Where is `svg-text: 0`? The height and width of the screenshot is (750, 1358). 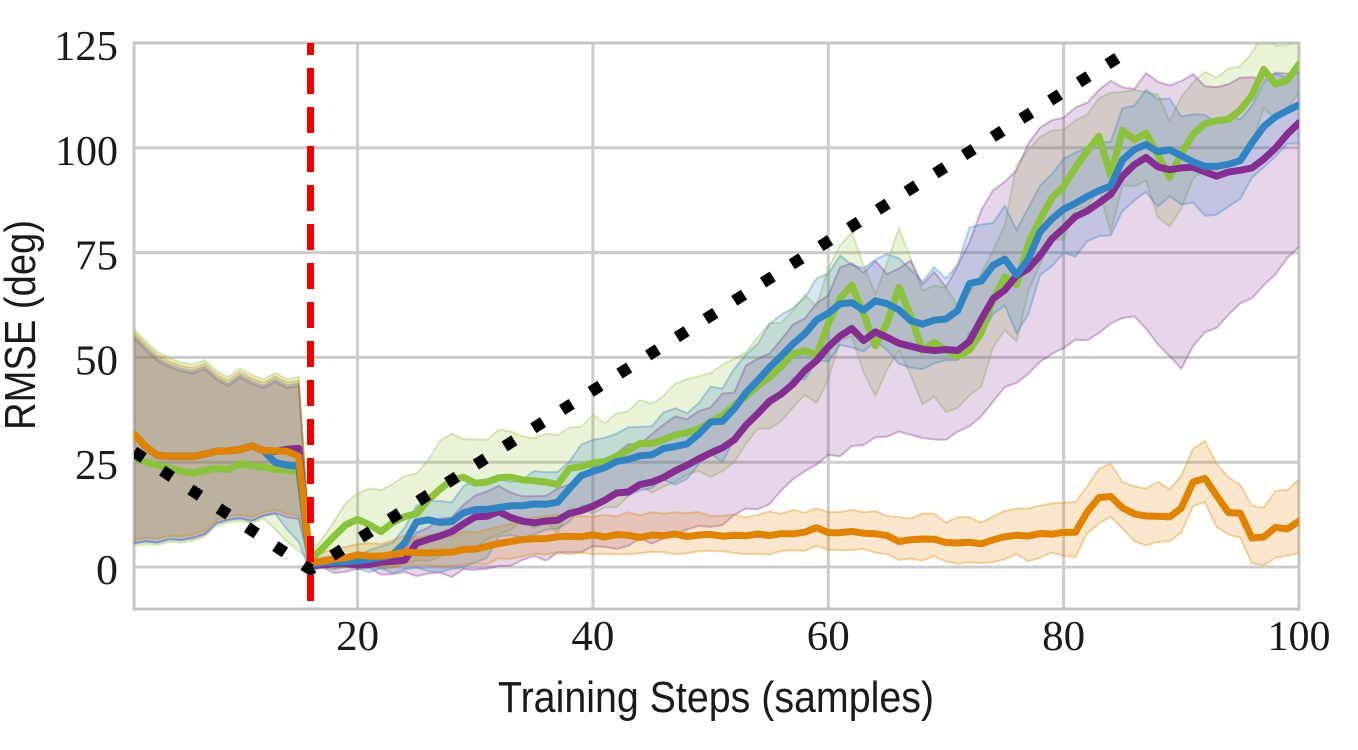 svg-text: 0 is located at coordinates (107, 571).